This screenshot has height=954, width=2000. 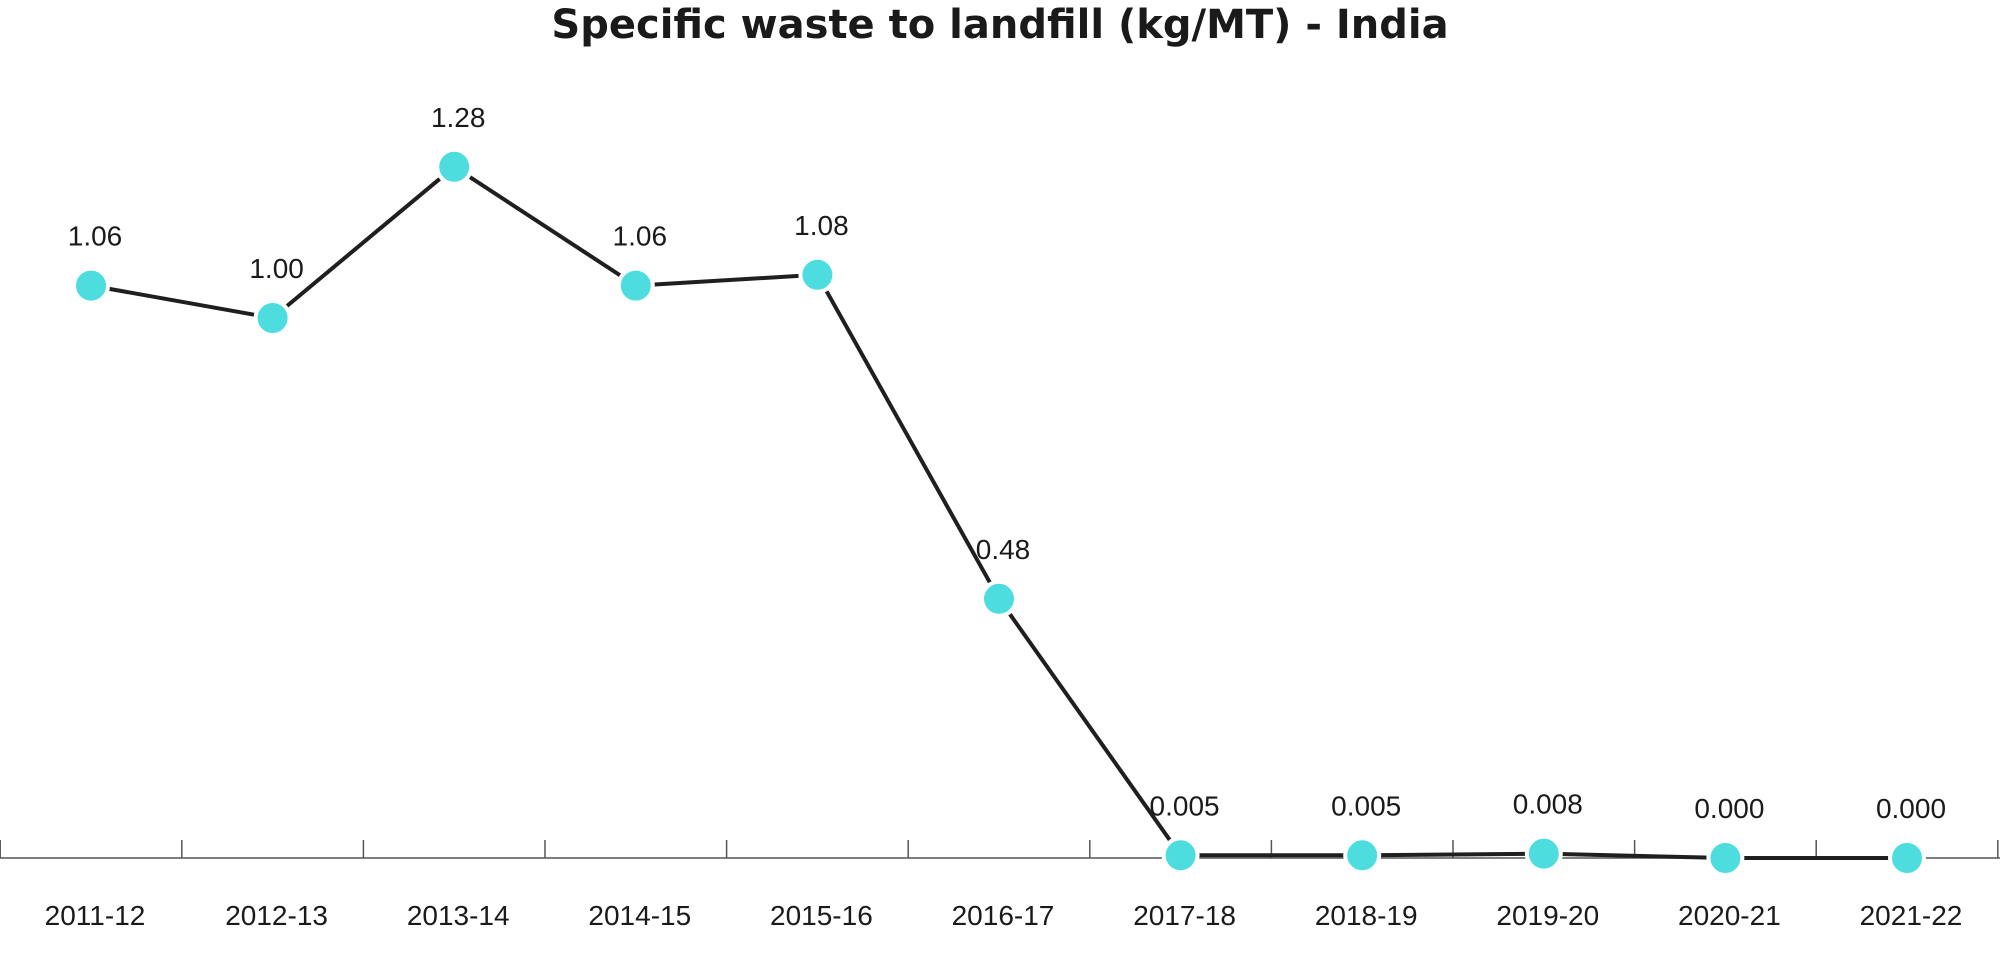 What do you see at coordinates (1911, 808) in the screenshot?
I see `data-label-2021-22: 0.000` at bounding box center [1911, 808].